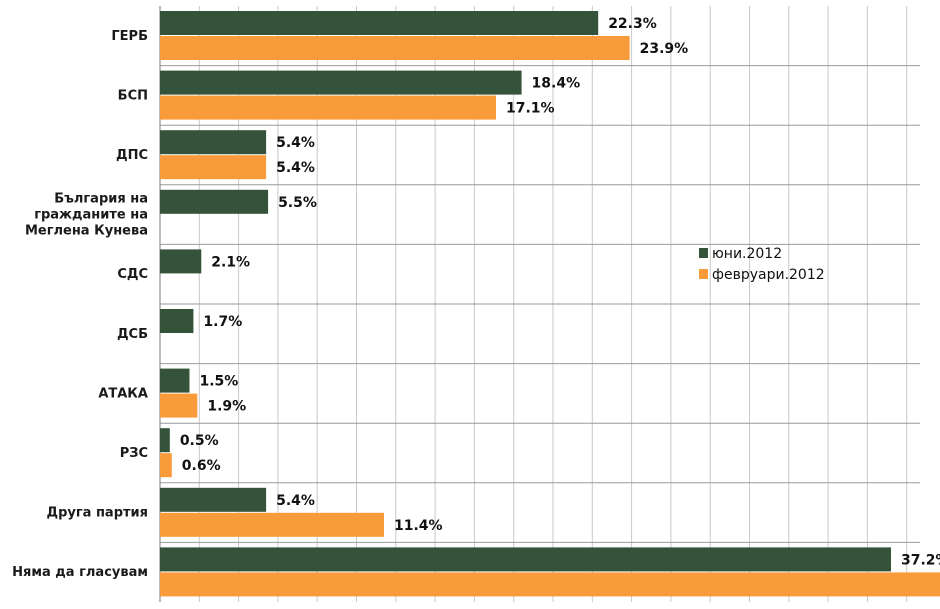 This screenshot has height=609, width=940. Describe the element at coordinates (768, 275) in the screenshot. I see `legend-label: февруари.2012` at that location.